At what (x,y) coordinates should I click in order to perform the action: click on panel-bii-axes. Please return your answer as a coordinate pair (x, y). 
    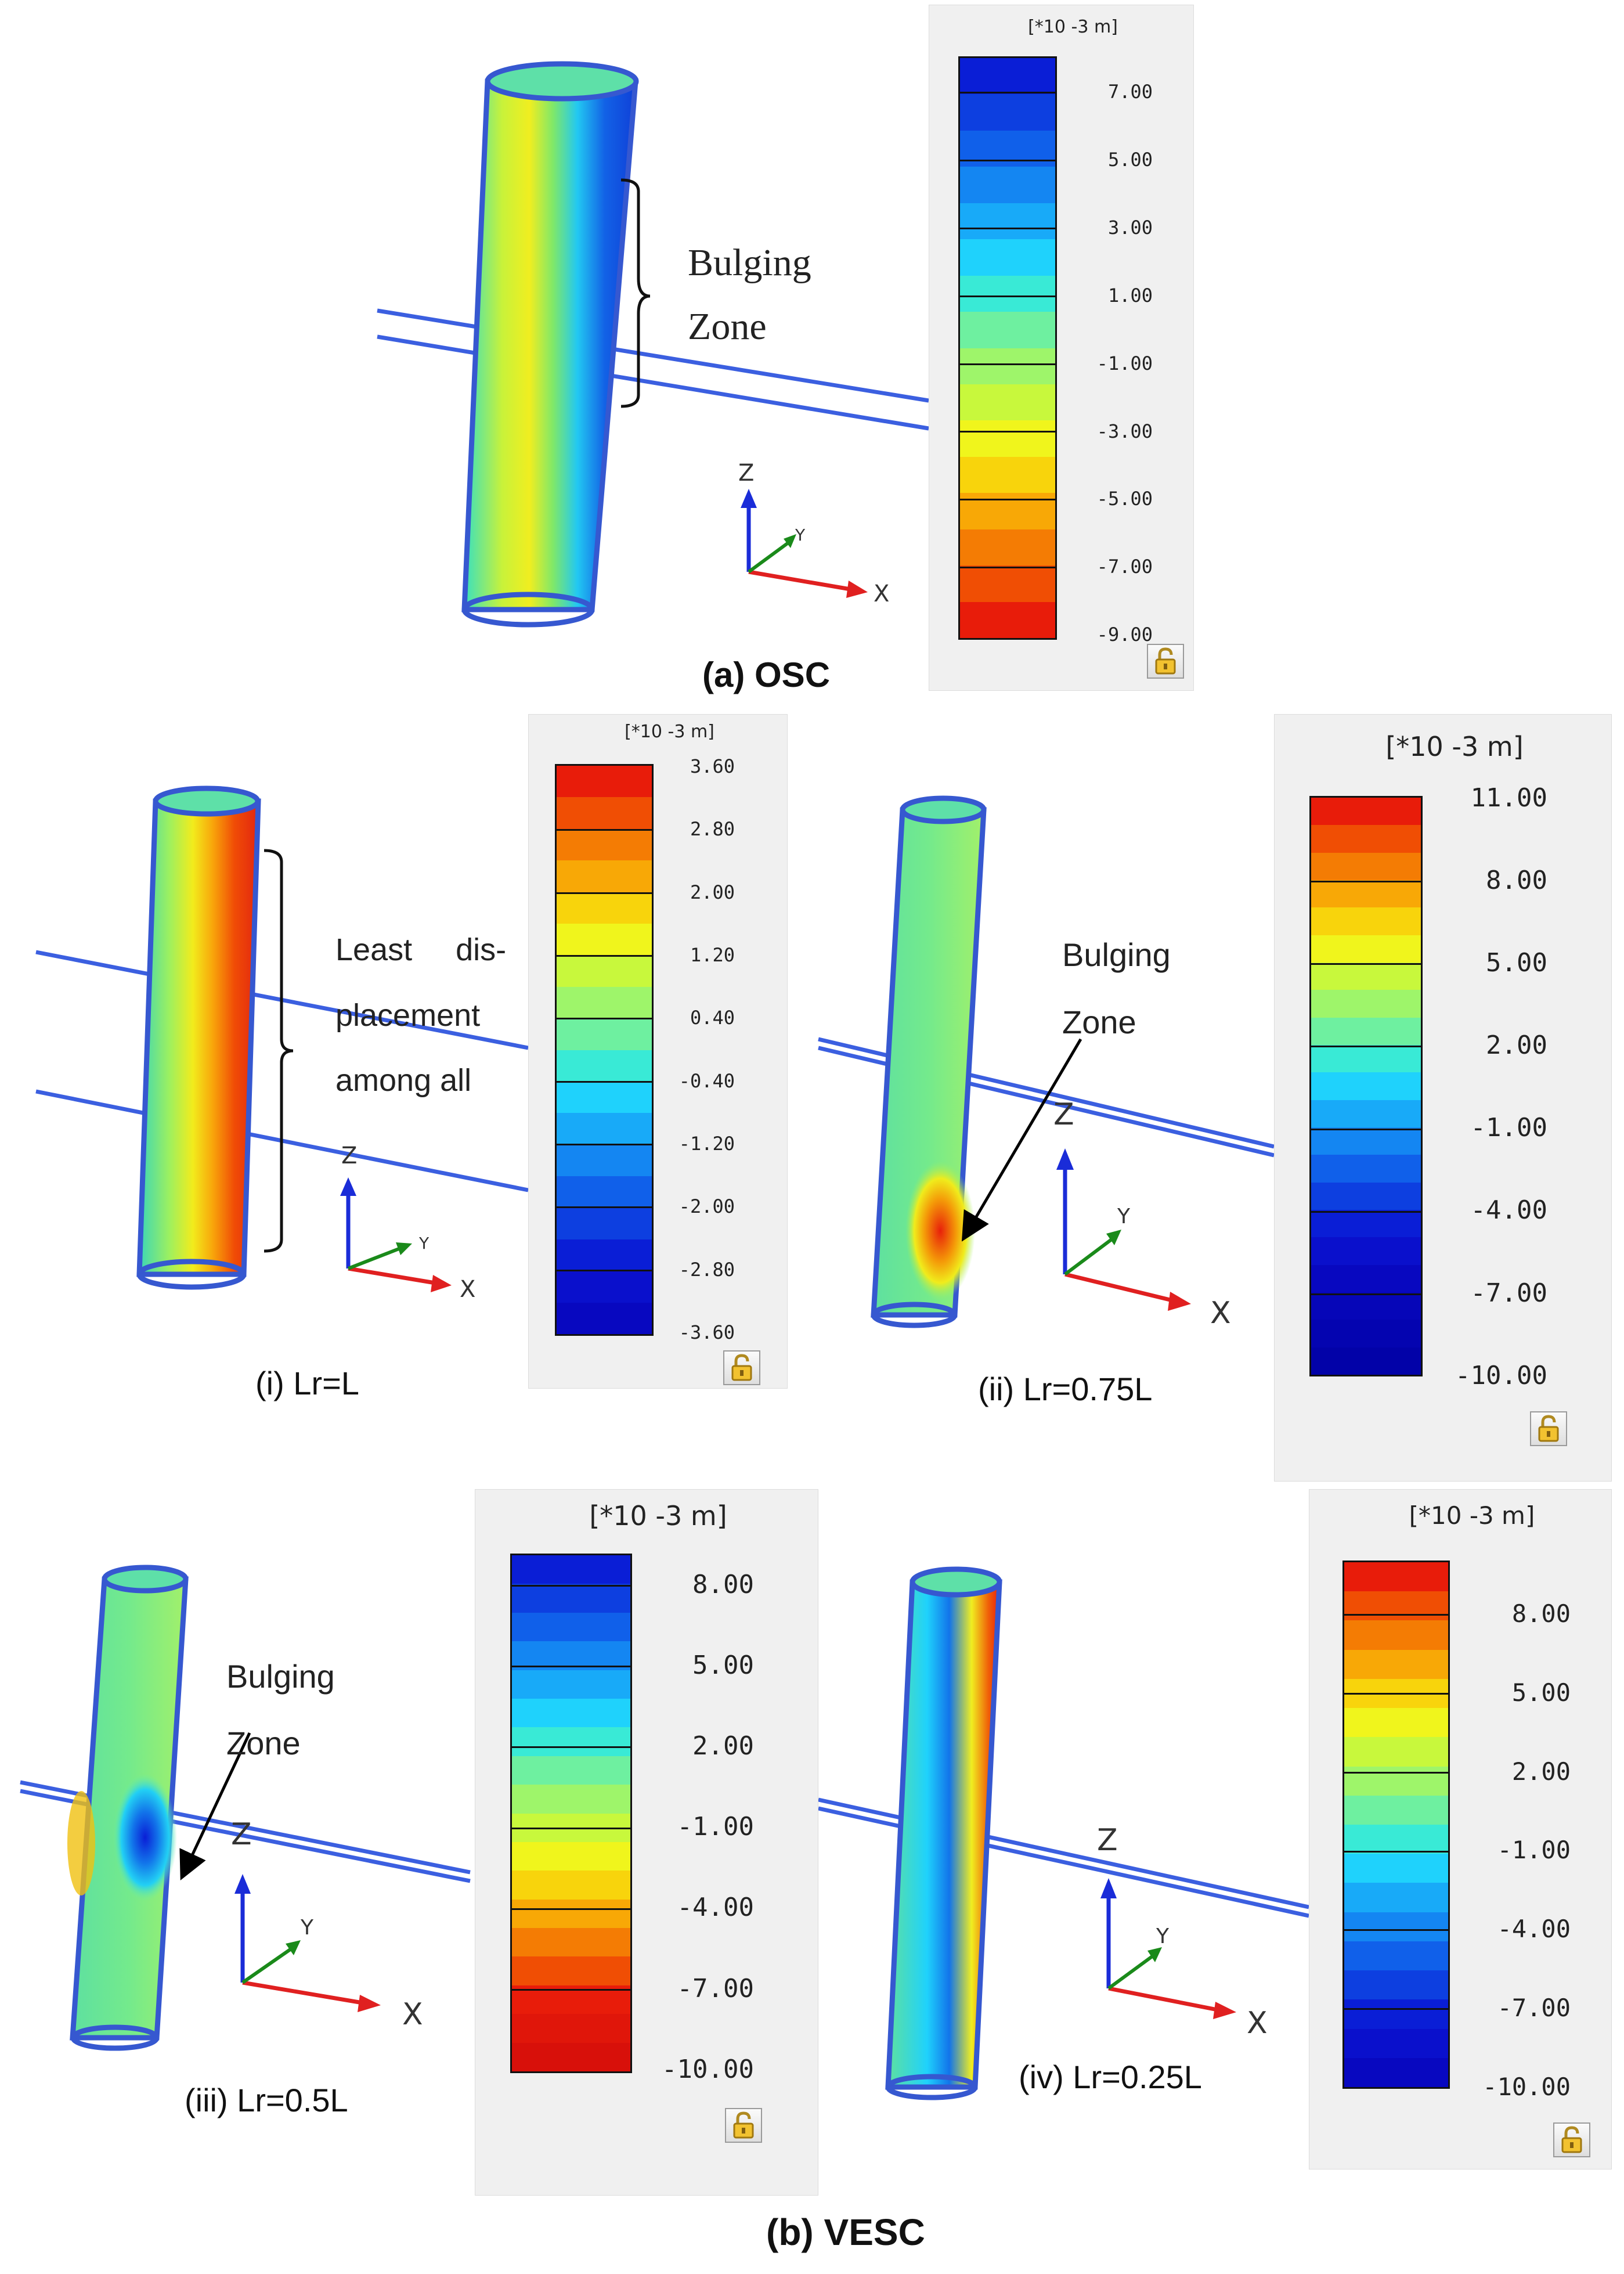
    Looking at the image, I should click on (1123, 1229).